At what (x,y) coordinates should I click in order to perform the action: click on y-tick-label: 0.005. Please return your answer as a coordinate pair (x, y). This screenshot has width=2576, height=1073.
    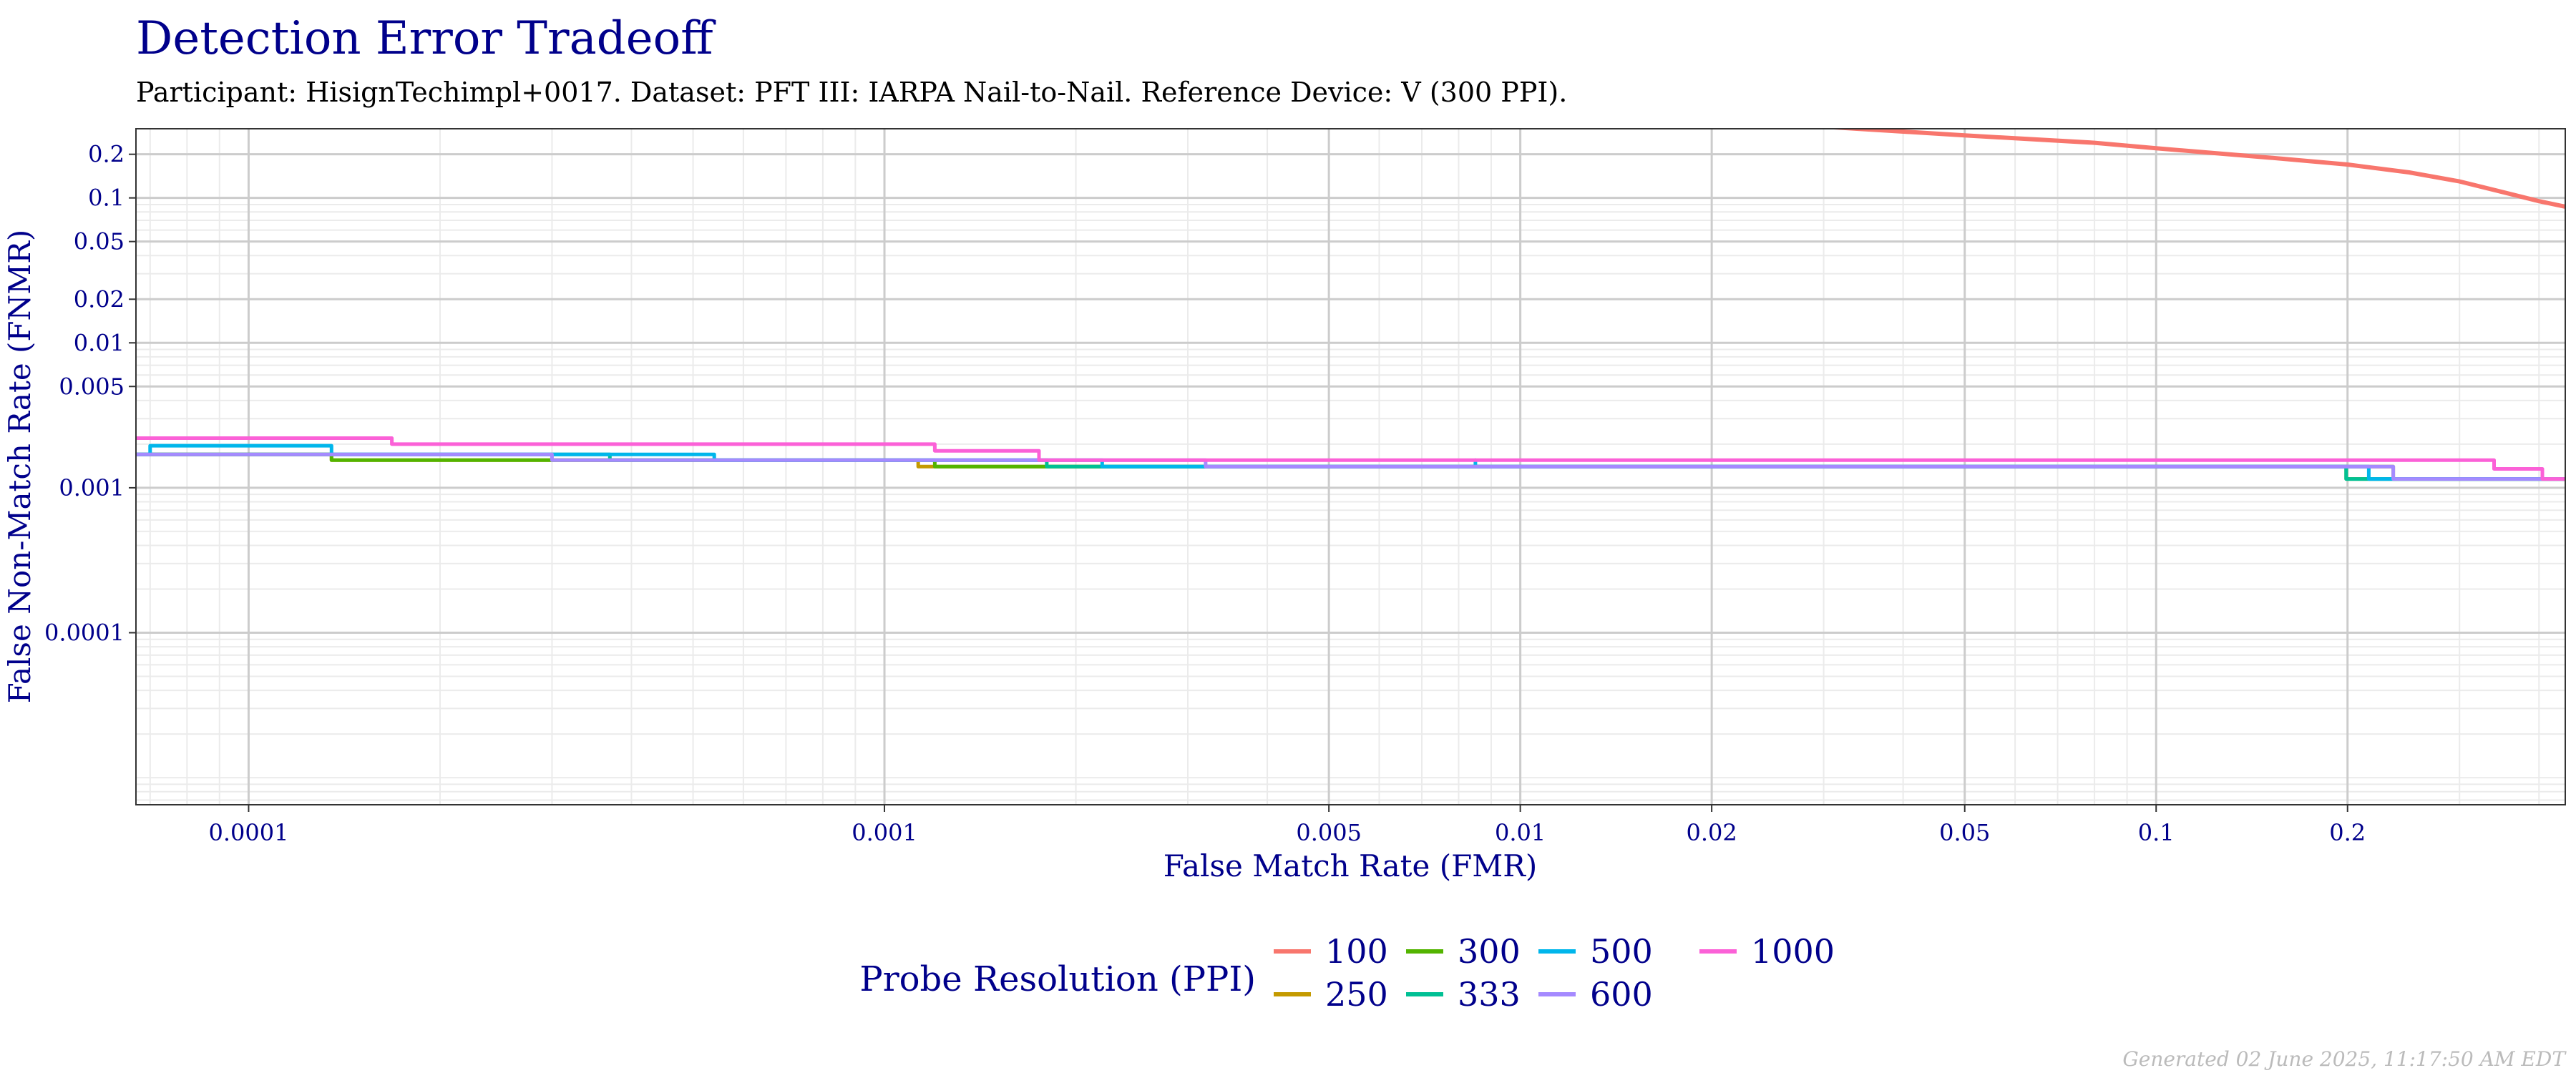
    Looking at the image, I should click on (92, 386).